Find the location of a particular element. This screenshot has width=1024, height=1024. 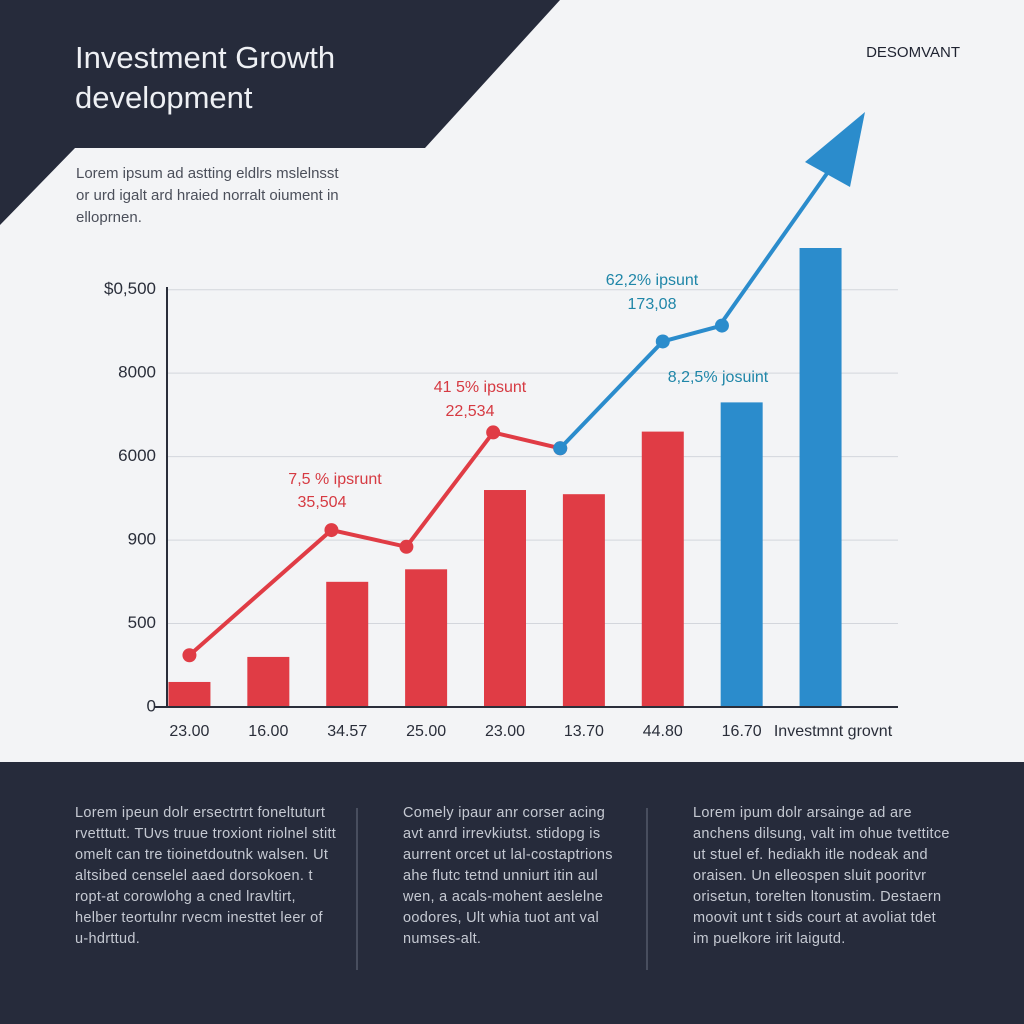

title: Investment Growth development is located at coordinates (205, 77).